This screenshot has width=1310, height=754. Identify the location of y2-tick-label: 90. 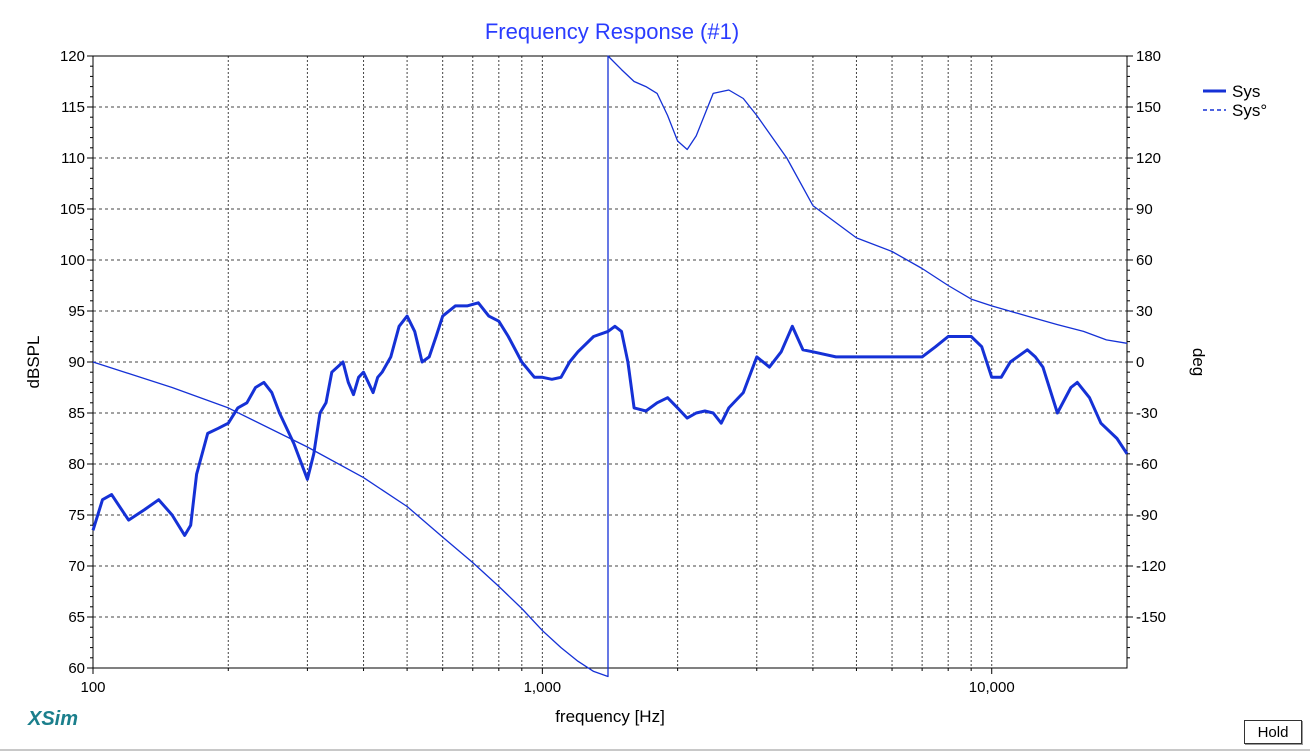
(1144, 209).